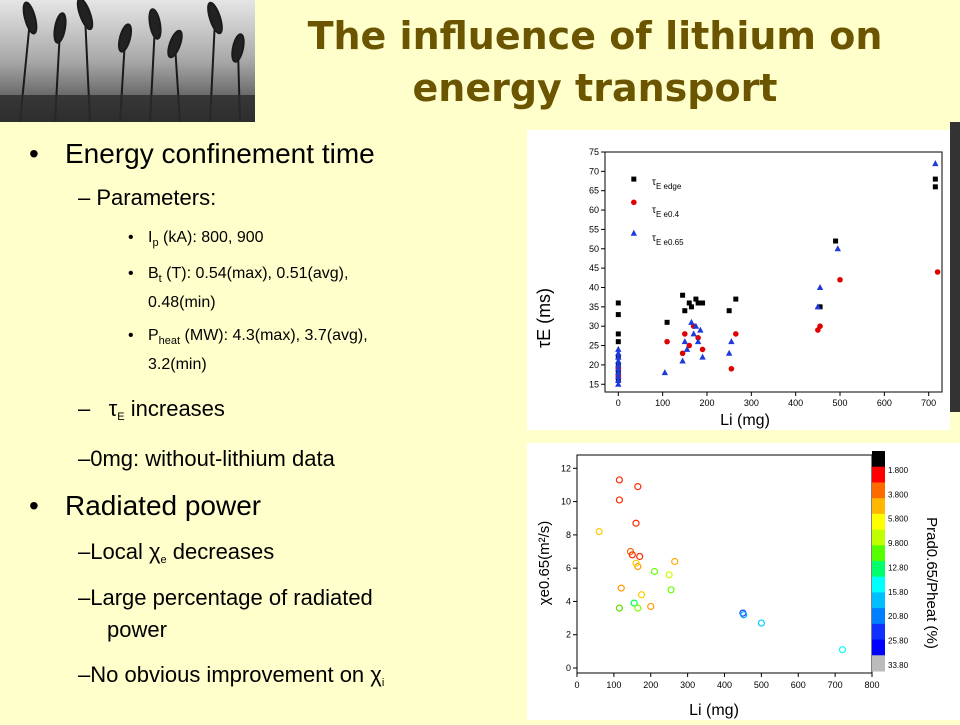 The height and width of the screenshot is (725, 960). What do you see at coordinates (202, 153) in the screenshot?
I see `bullet-energy: • Energy confinement time` at bounding box center [202, 153].